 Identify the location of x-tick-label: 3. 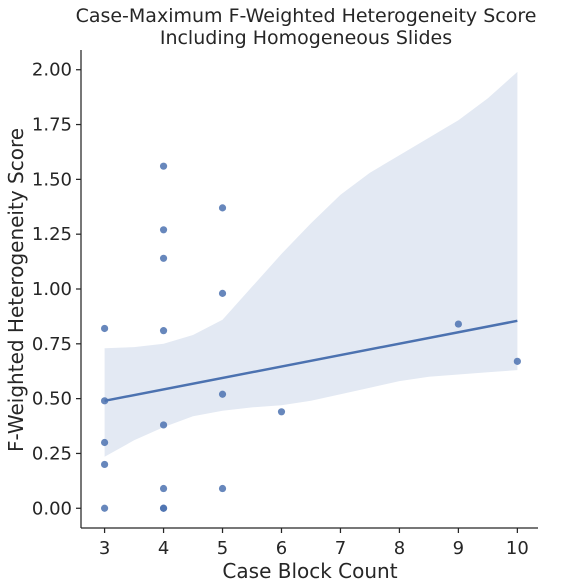
(104, 548).